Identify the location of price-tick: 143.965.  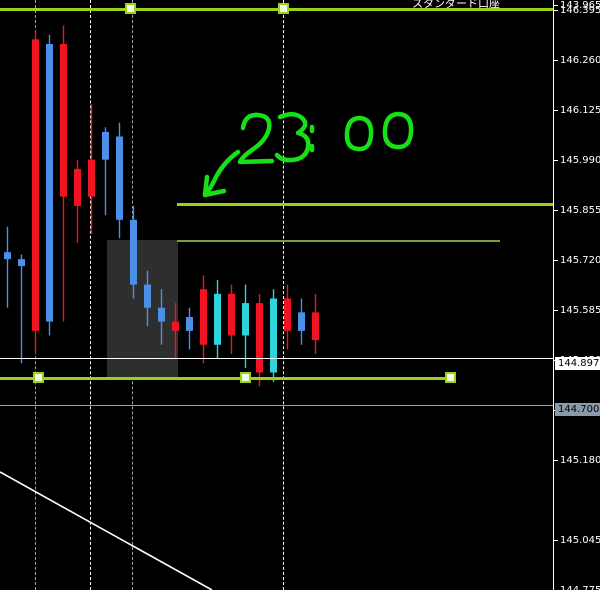
(577, 6).